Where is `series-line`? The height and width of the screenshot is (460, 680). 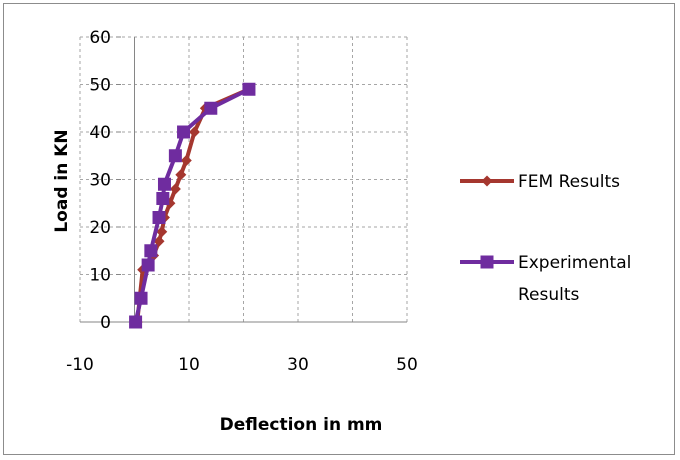
series-line is located at coordinates (191, 205).